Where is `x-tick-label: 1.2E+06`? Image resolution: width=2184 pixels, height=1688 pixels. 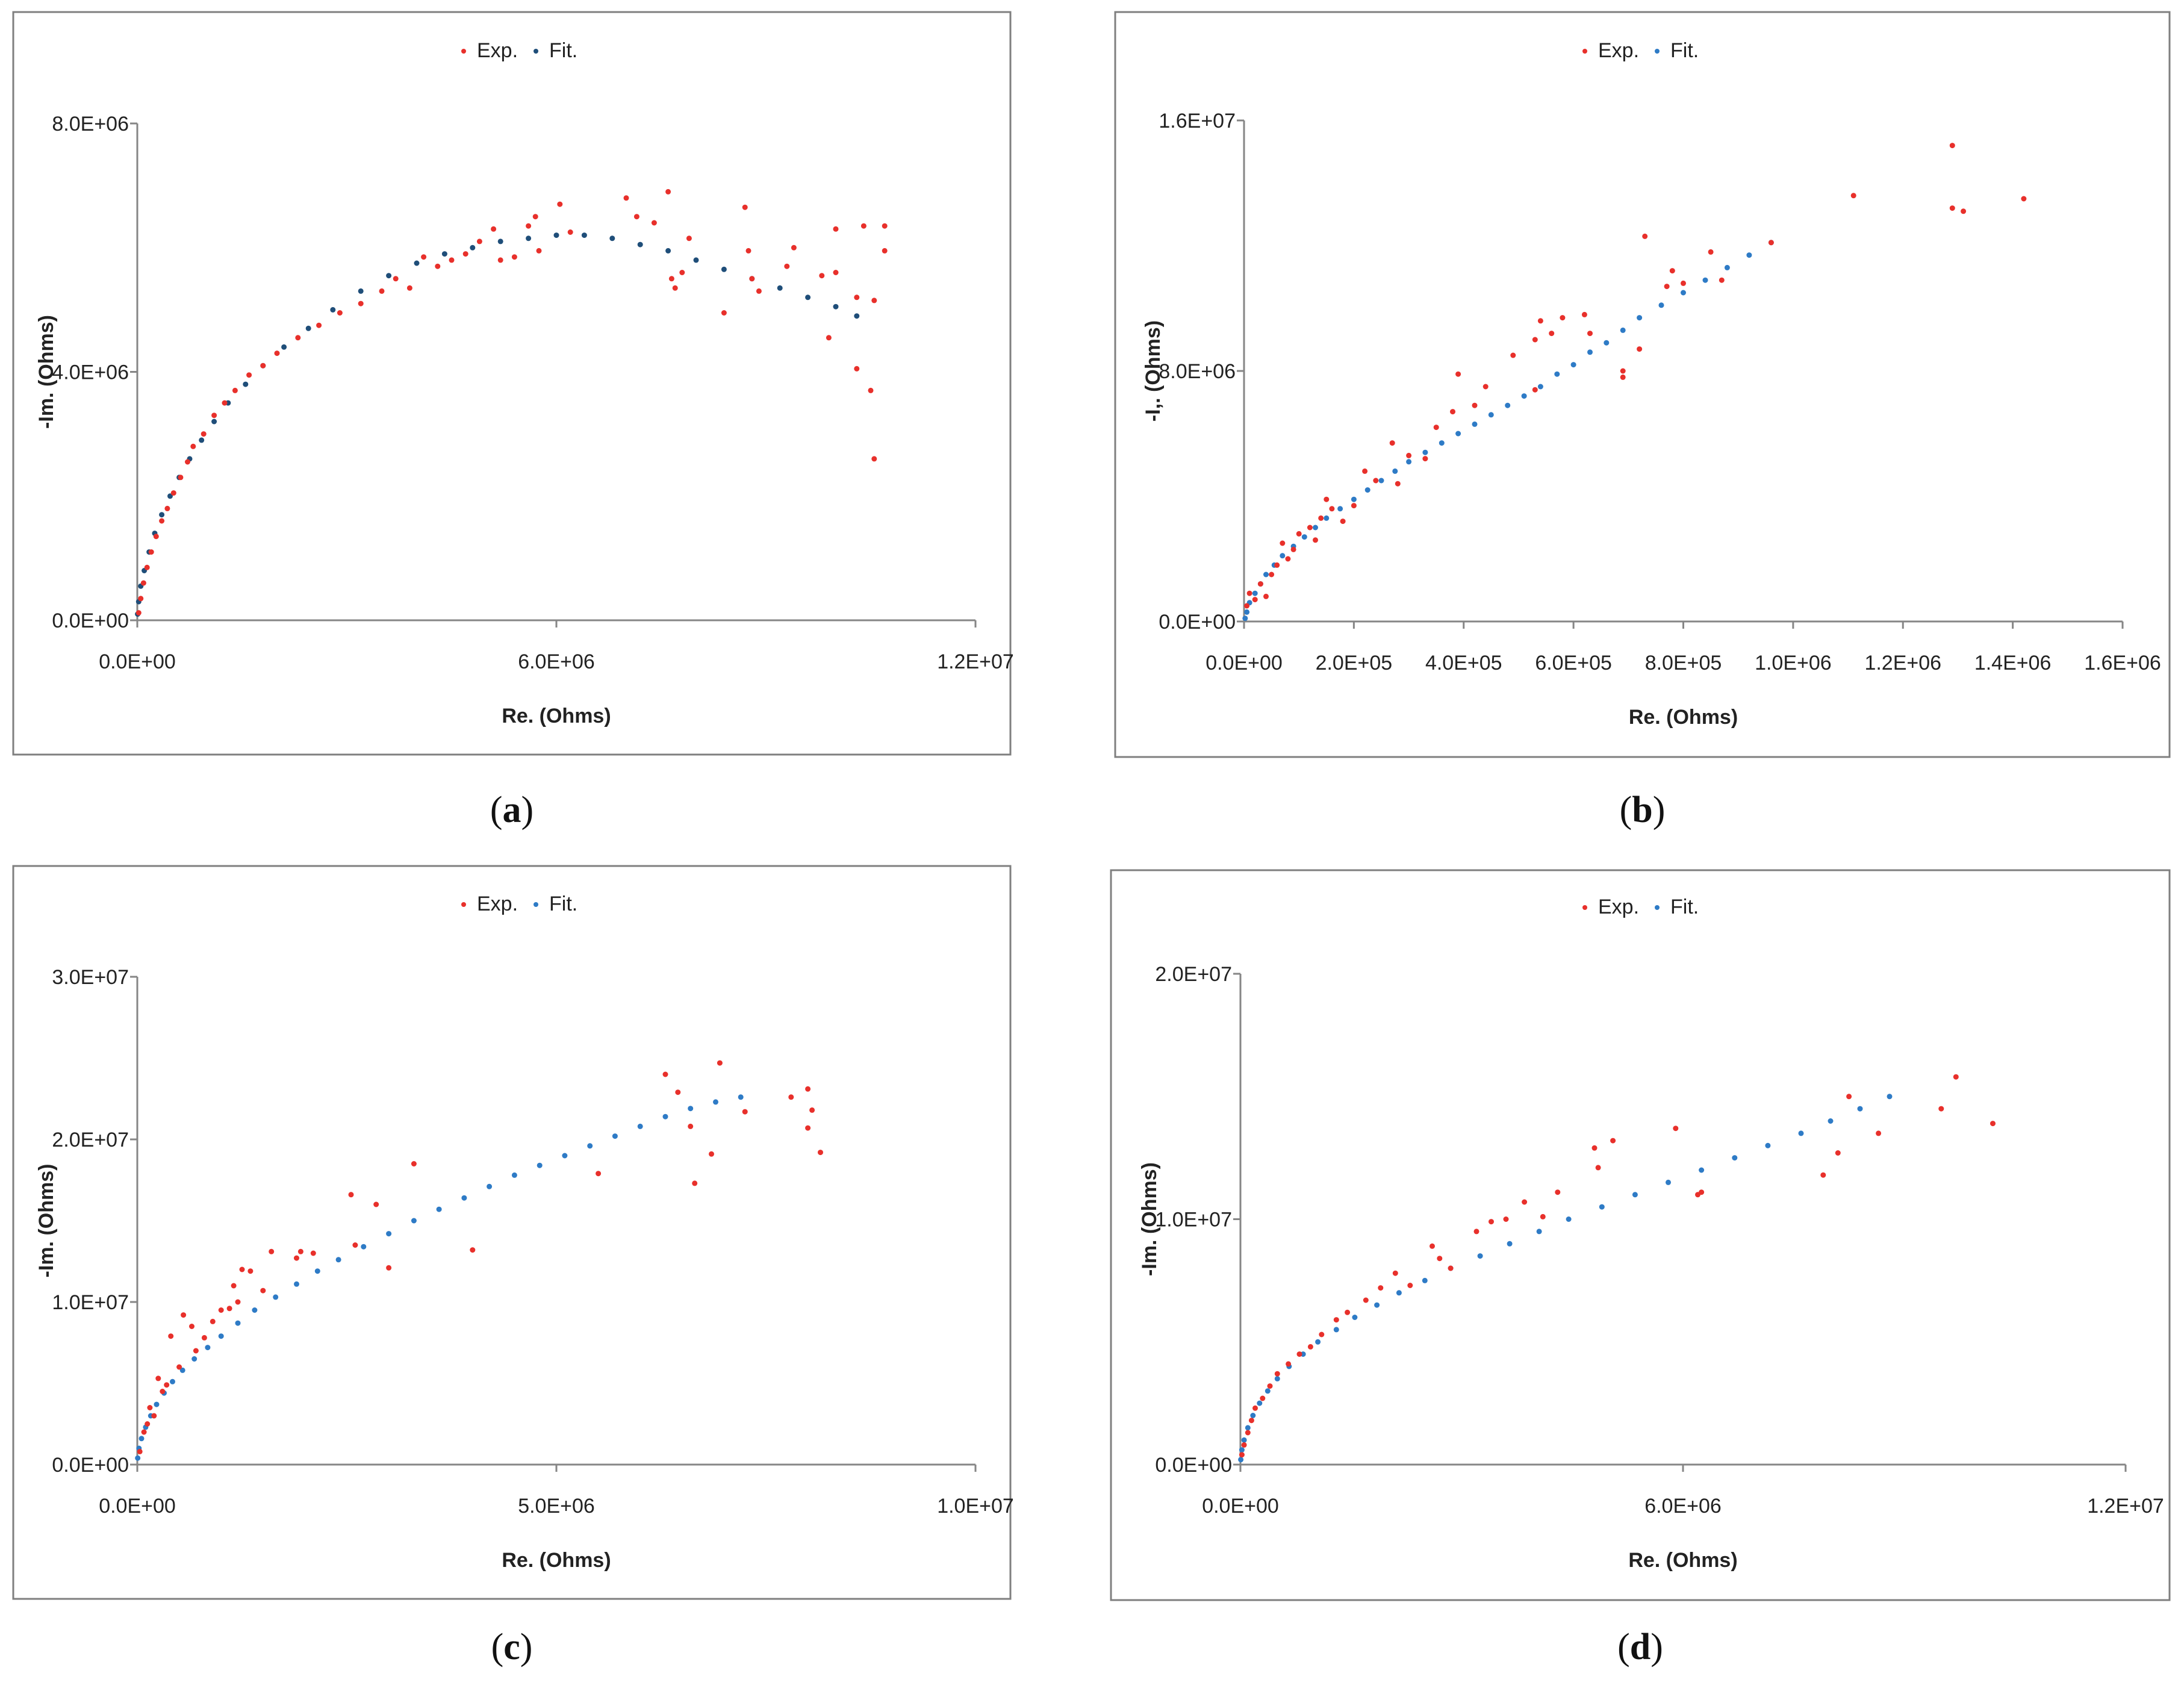
x-tick-label: 1.2E+06 is located at coordinates (1903, 663).